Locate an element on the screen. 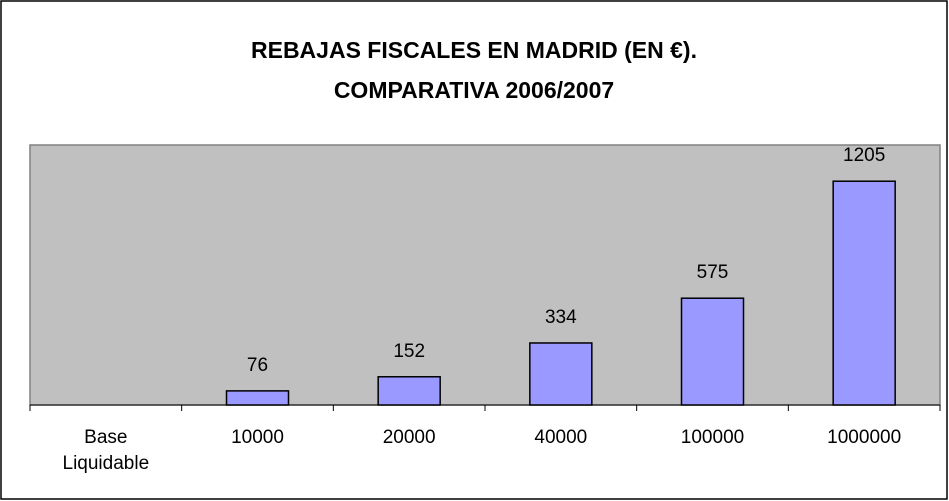  x-tick-label: Base Liquidable is located at coordinates (106, 450).